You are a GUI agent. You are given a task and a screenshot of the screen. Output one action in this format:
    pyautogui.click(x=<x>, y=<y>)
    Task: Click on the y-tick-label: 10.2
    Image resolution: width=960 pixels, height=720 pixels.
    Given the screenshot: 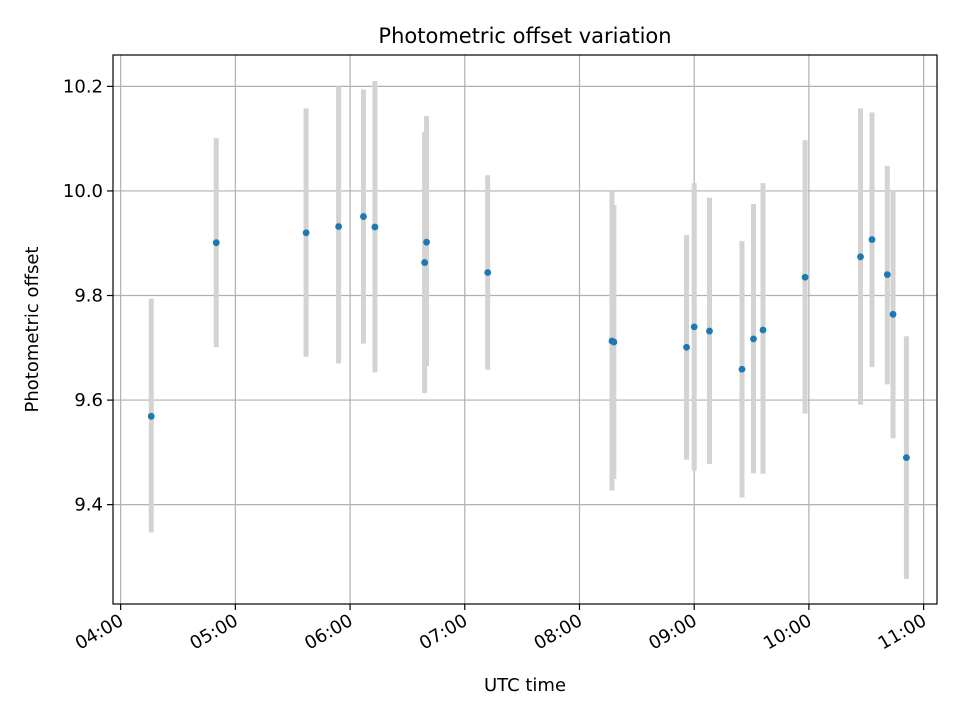 What is the action you would take?
    pyautogui.click(x=83, y=86)
    